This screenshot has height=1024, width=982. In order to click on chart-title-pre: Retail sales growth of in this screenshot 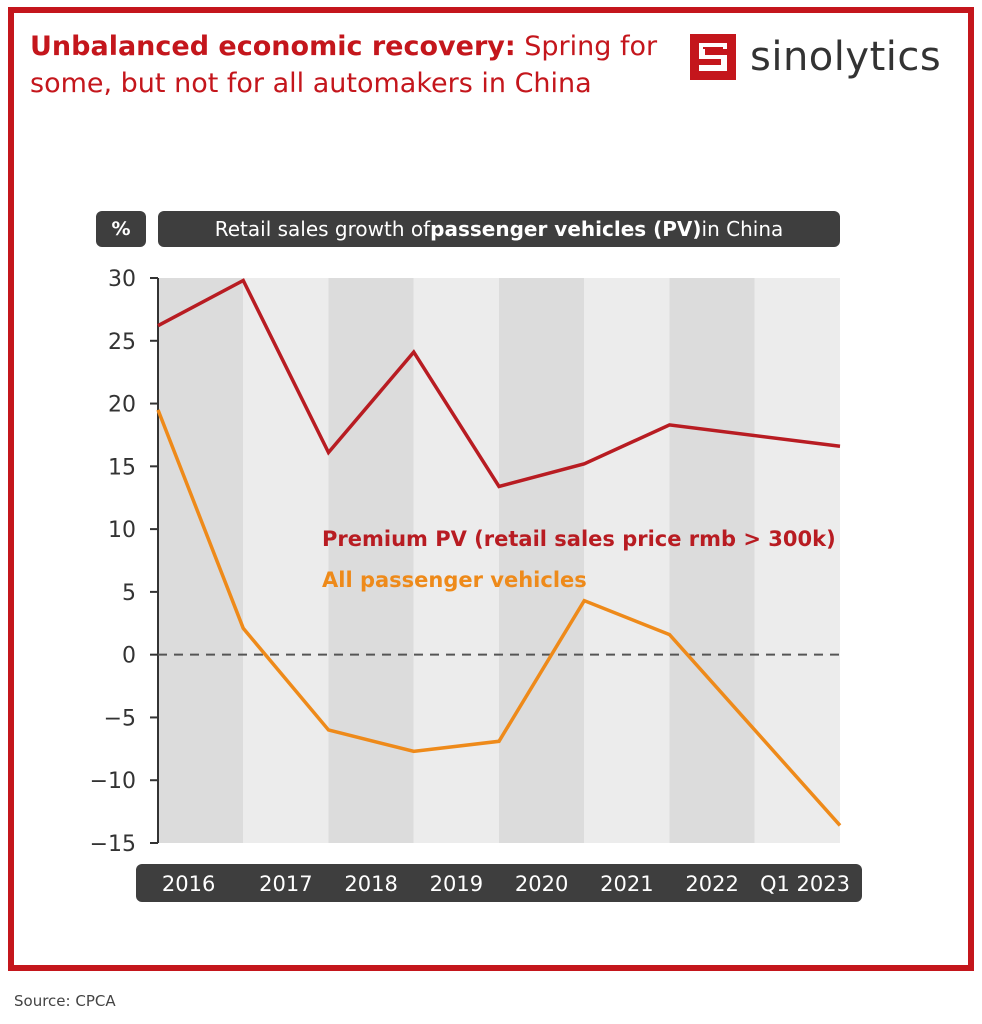, I will do `click(322, 229)`.